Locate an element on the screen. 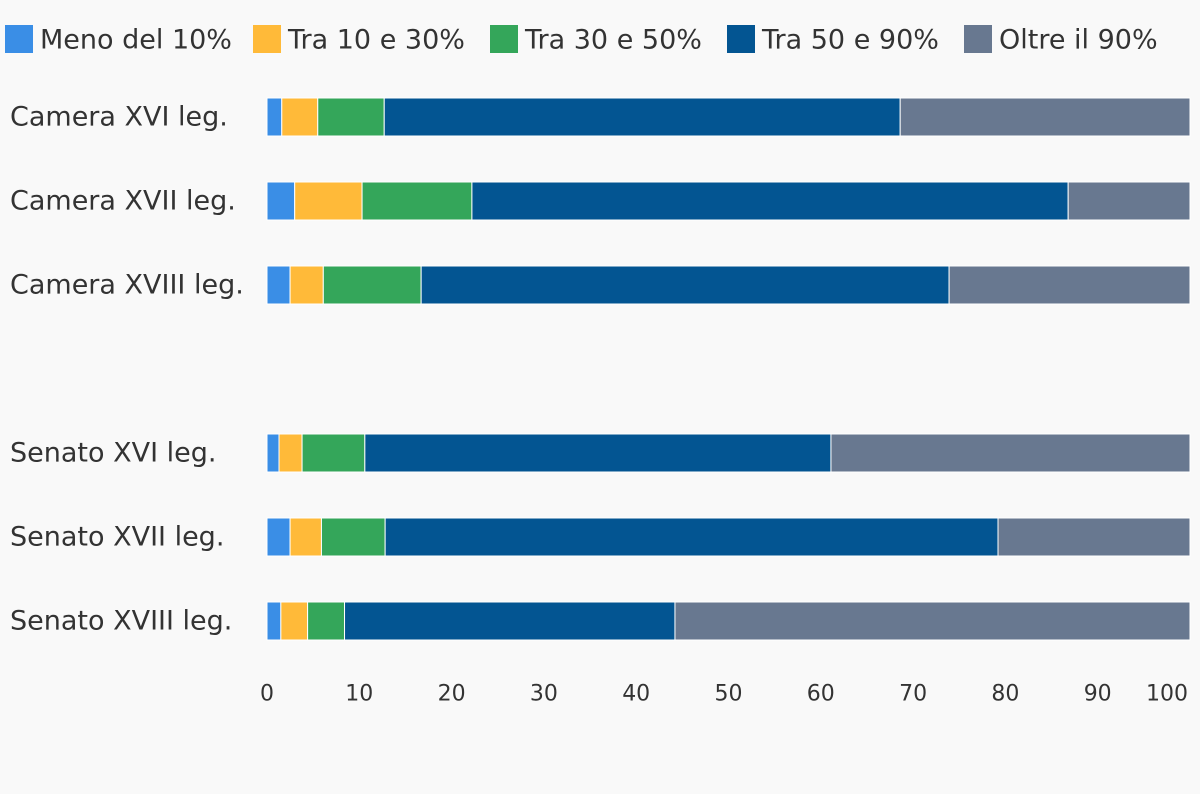  x-tick-label: 90 is located at coordinates (1098, 694).